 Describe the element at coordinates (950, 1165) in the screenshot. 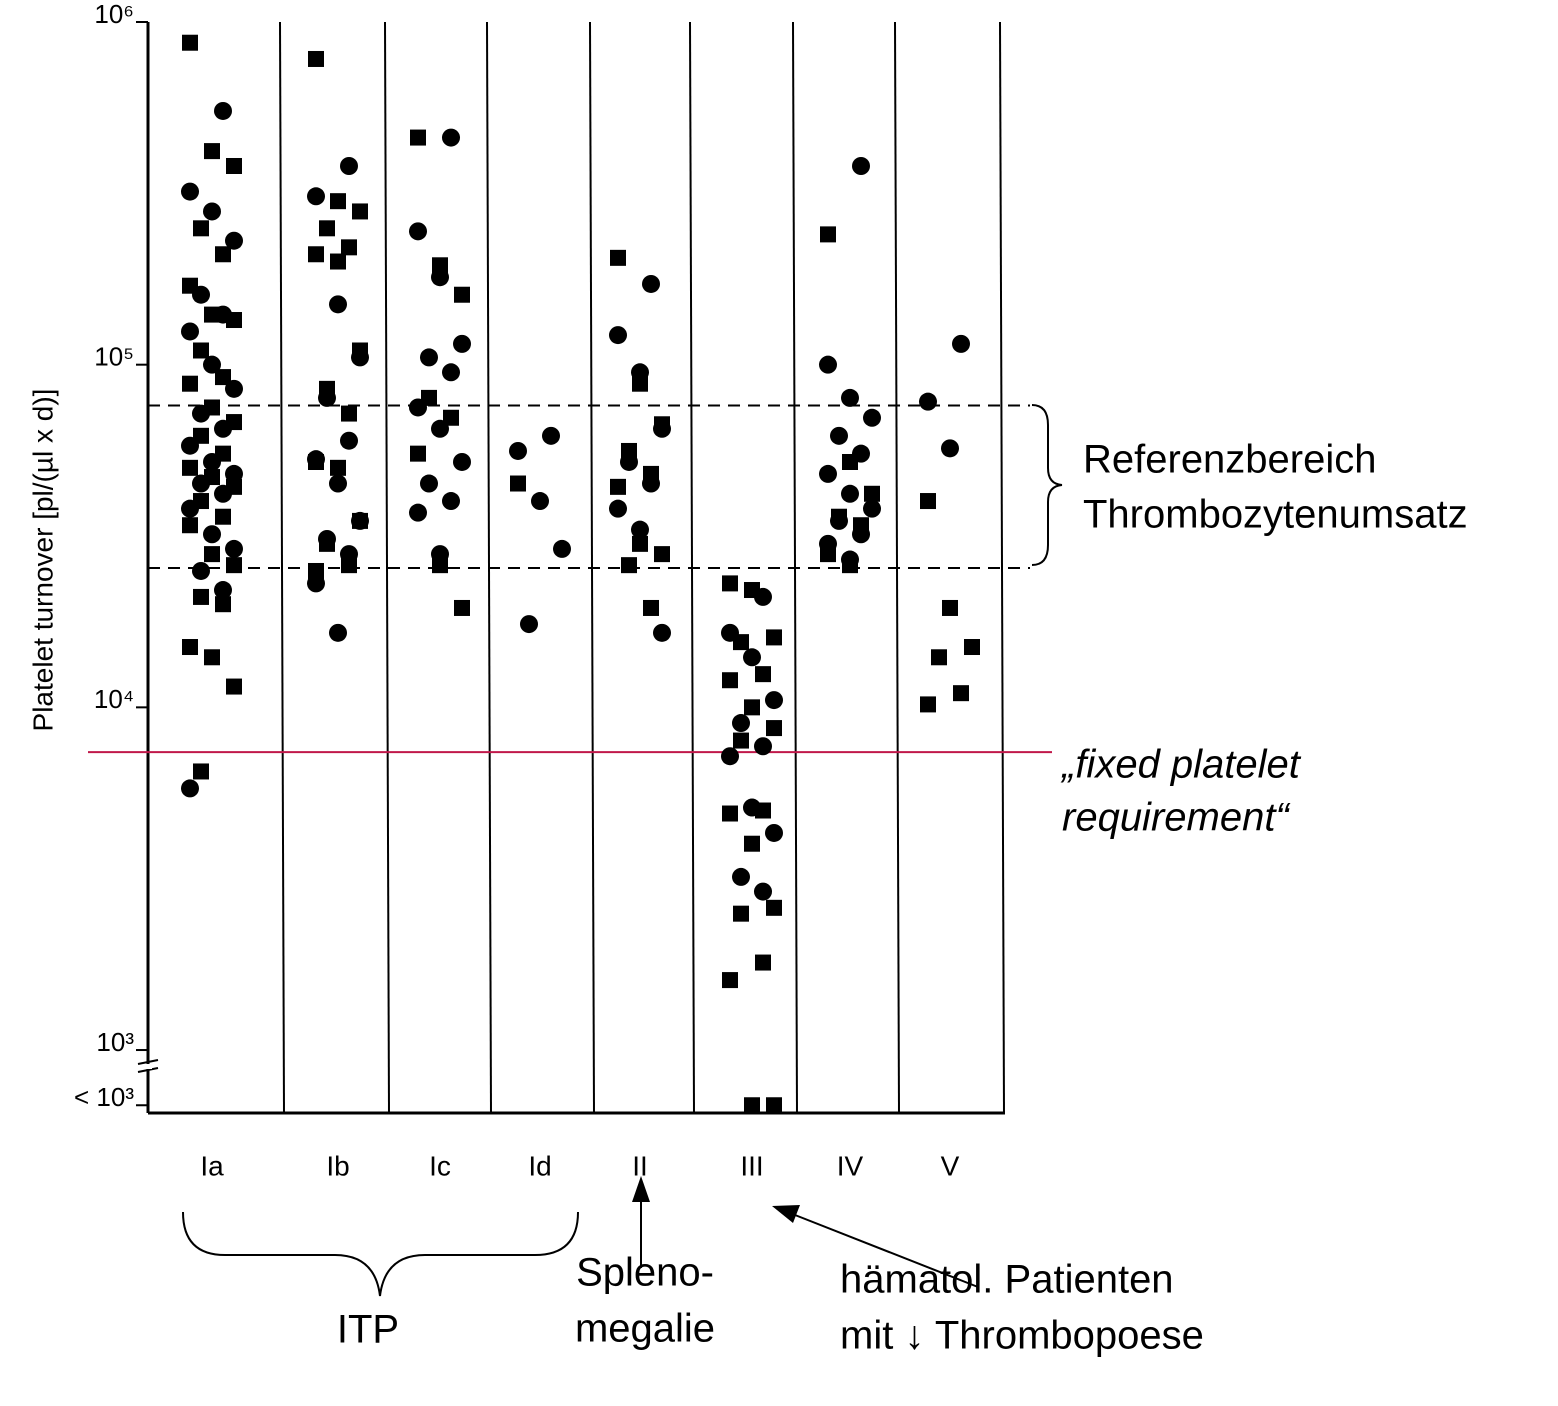

I see `x-tick-label: V` at that location.